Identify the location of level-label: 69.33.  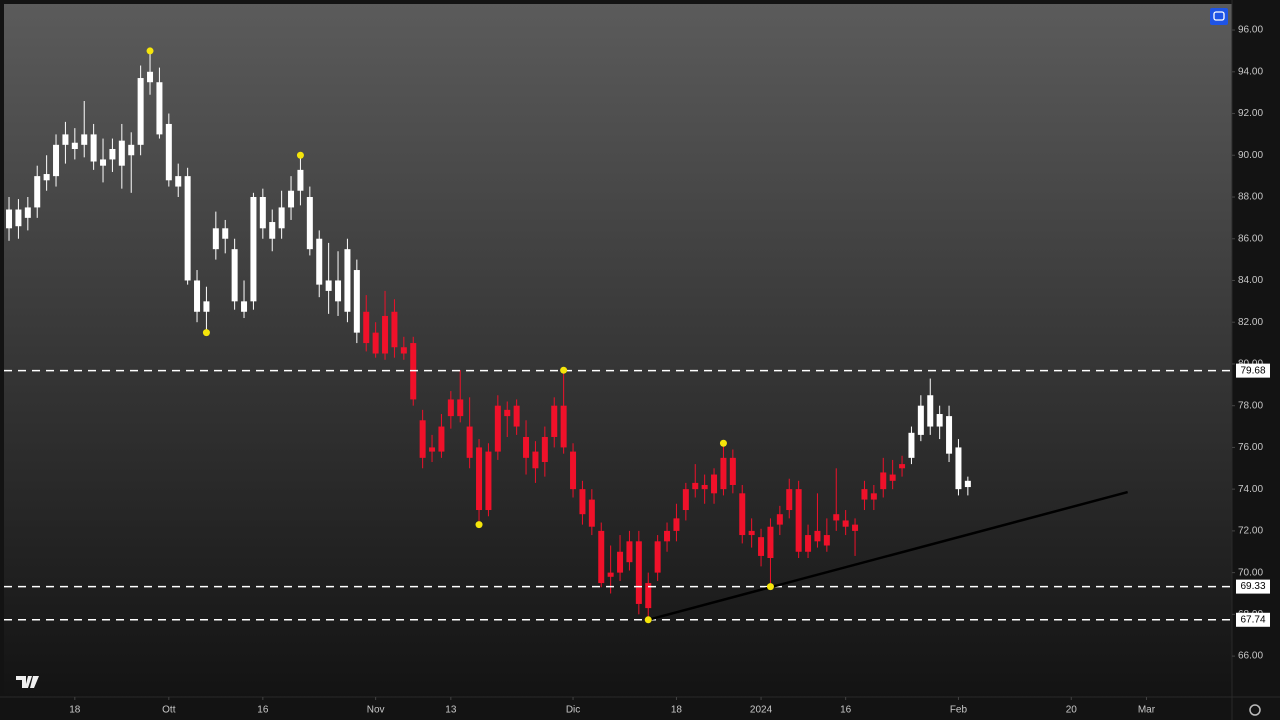
(1252, 586).